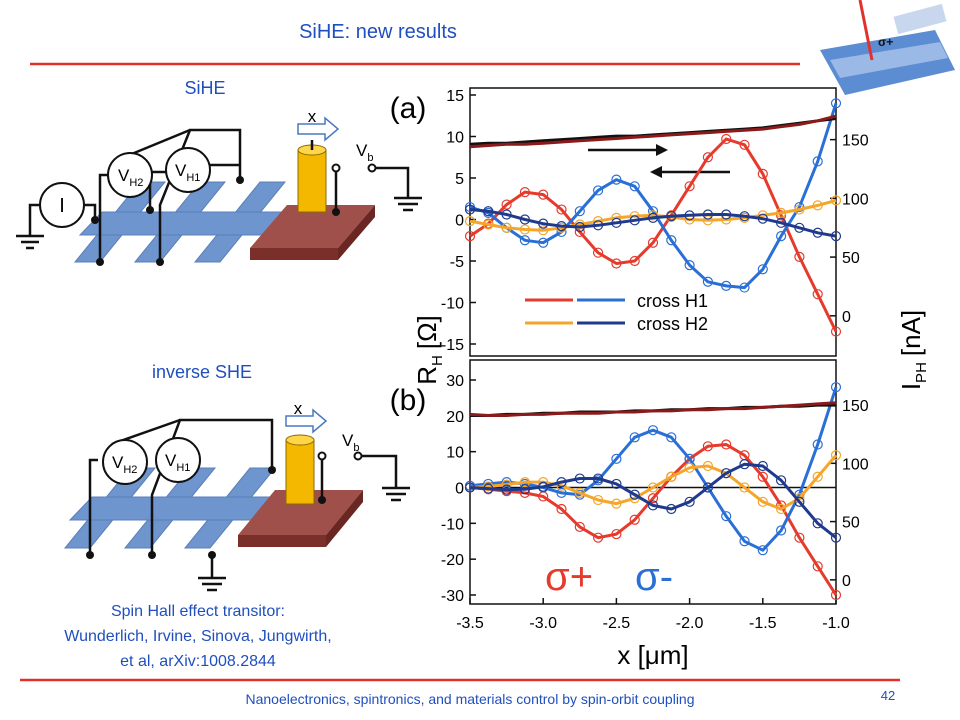 This screenshot has height=720, width=960. What do you see at coordinates (459, 221) in the screenshot?
I see `y-tick-label: 0` at bounding box center [459, 221].